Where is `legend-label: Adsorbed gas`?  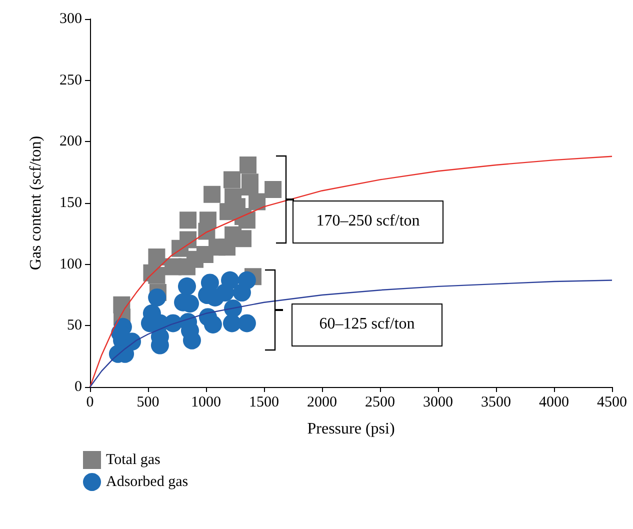
legend-label: Adsorbed gas is located at coordinates (147, 482).